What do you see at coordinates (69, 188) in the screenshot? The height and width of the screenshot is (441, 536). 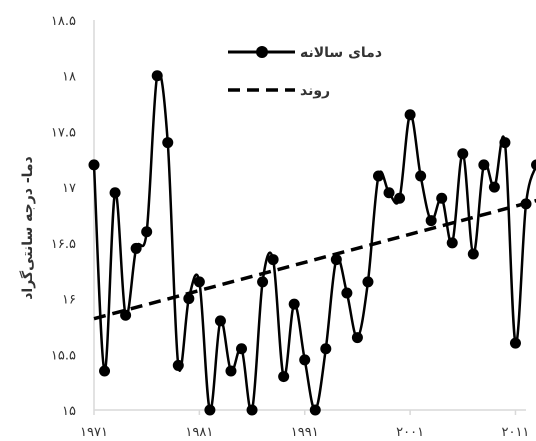 I see `y-tick-label: ۱۷` at bounding box center [69, 188].